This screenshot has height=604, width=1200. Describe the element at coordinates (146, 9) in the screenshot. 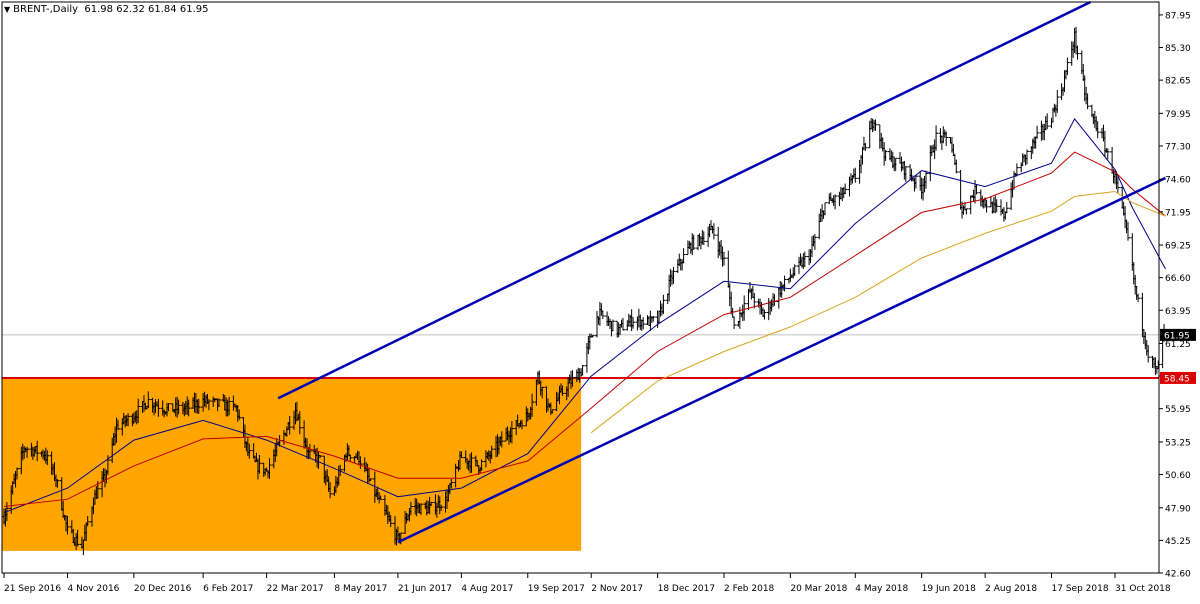

I see `ohlc-values: 61.98 62.32 61.84 61.95` at that location.